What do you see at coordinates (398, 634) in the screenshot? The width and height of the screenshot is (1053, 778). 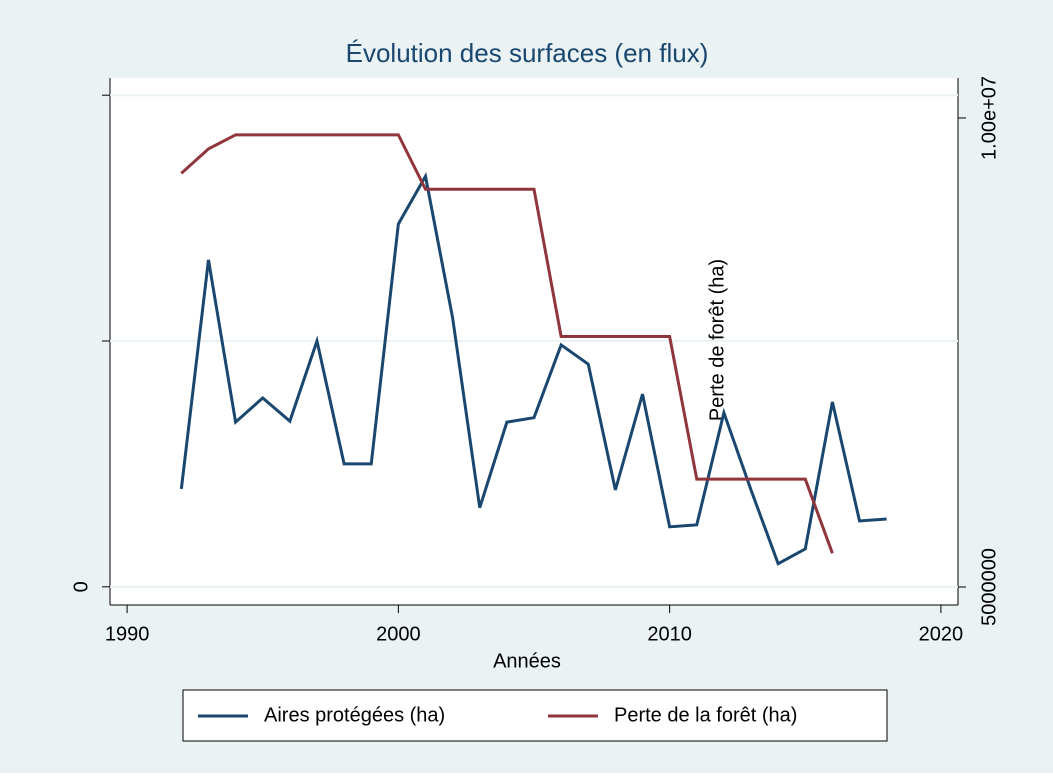 I see `x-tick-label: 2000` at bounding box center [398, 634].